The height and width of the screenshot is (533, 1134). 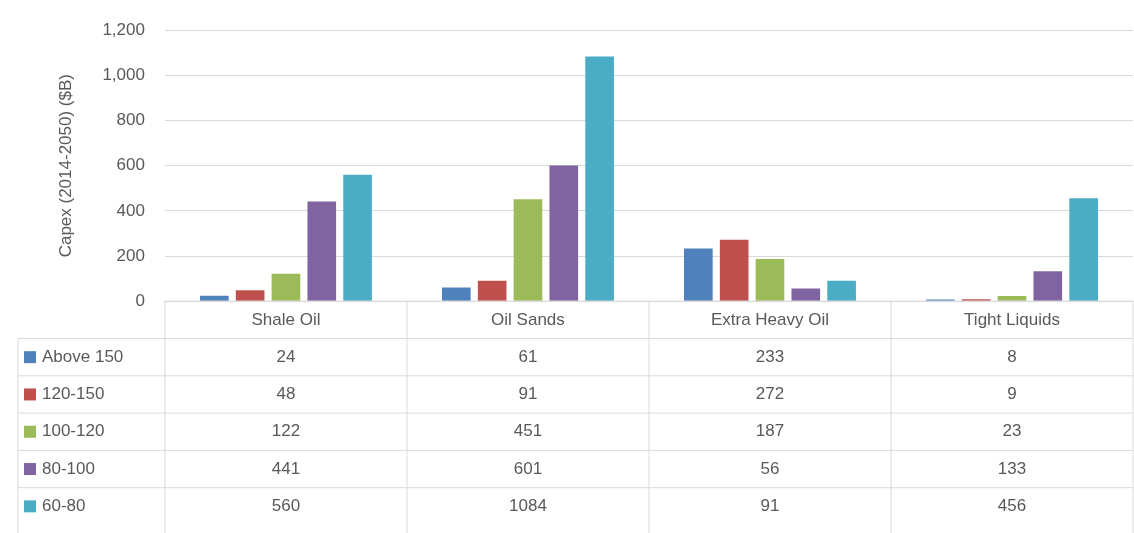 I want to click on data-label: 133, so click(x=1012, y=468).